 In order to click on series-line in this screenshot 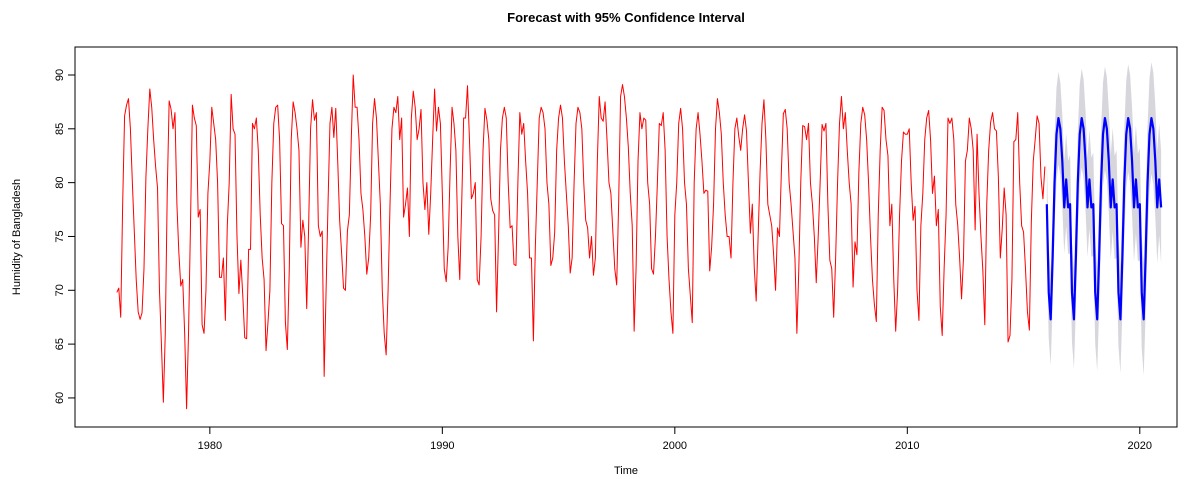, I will do `click(1104, 218)`.